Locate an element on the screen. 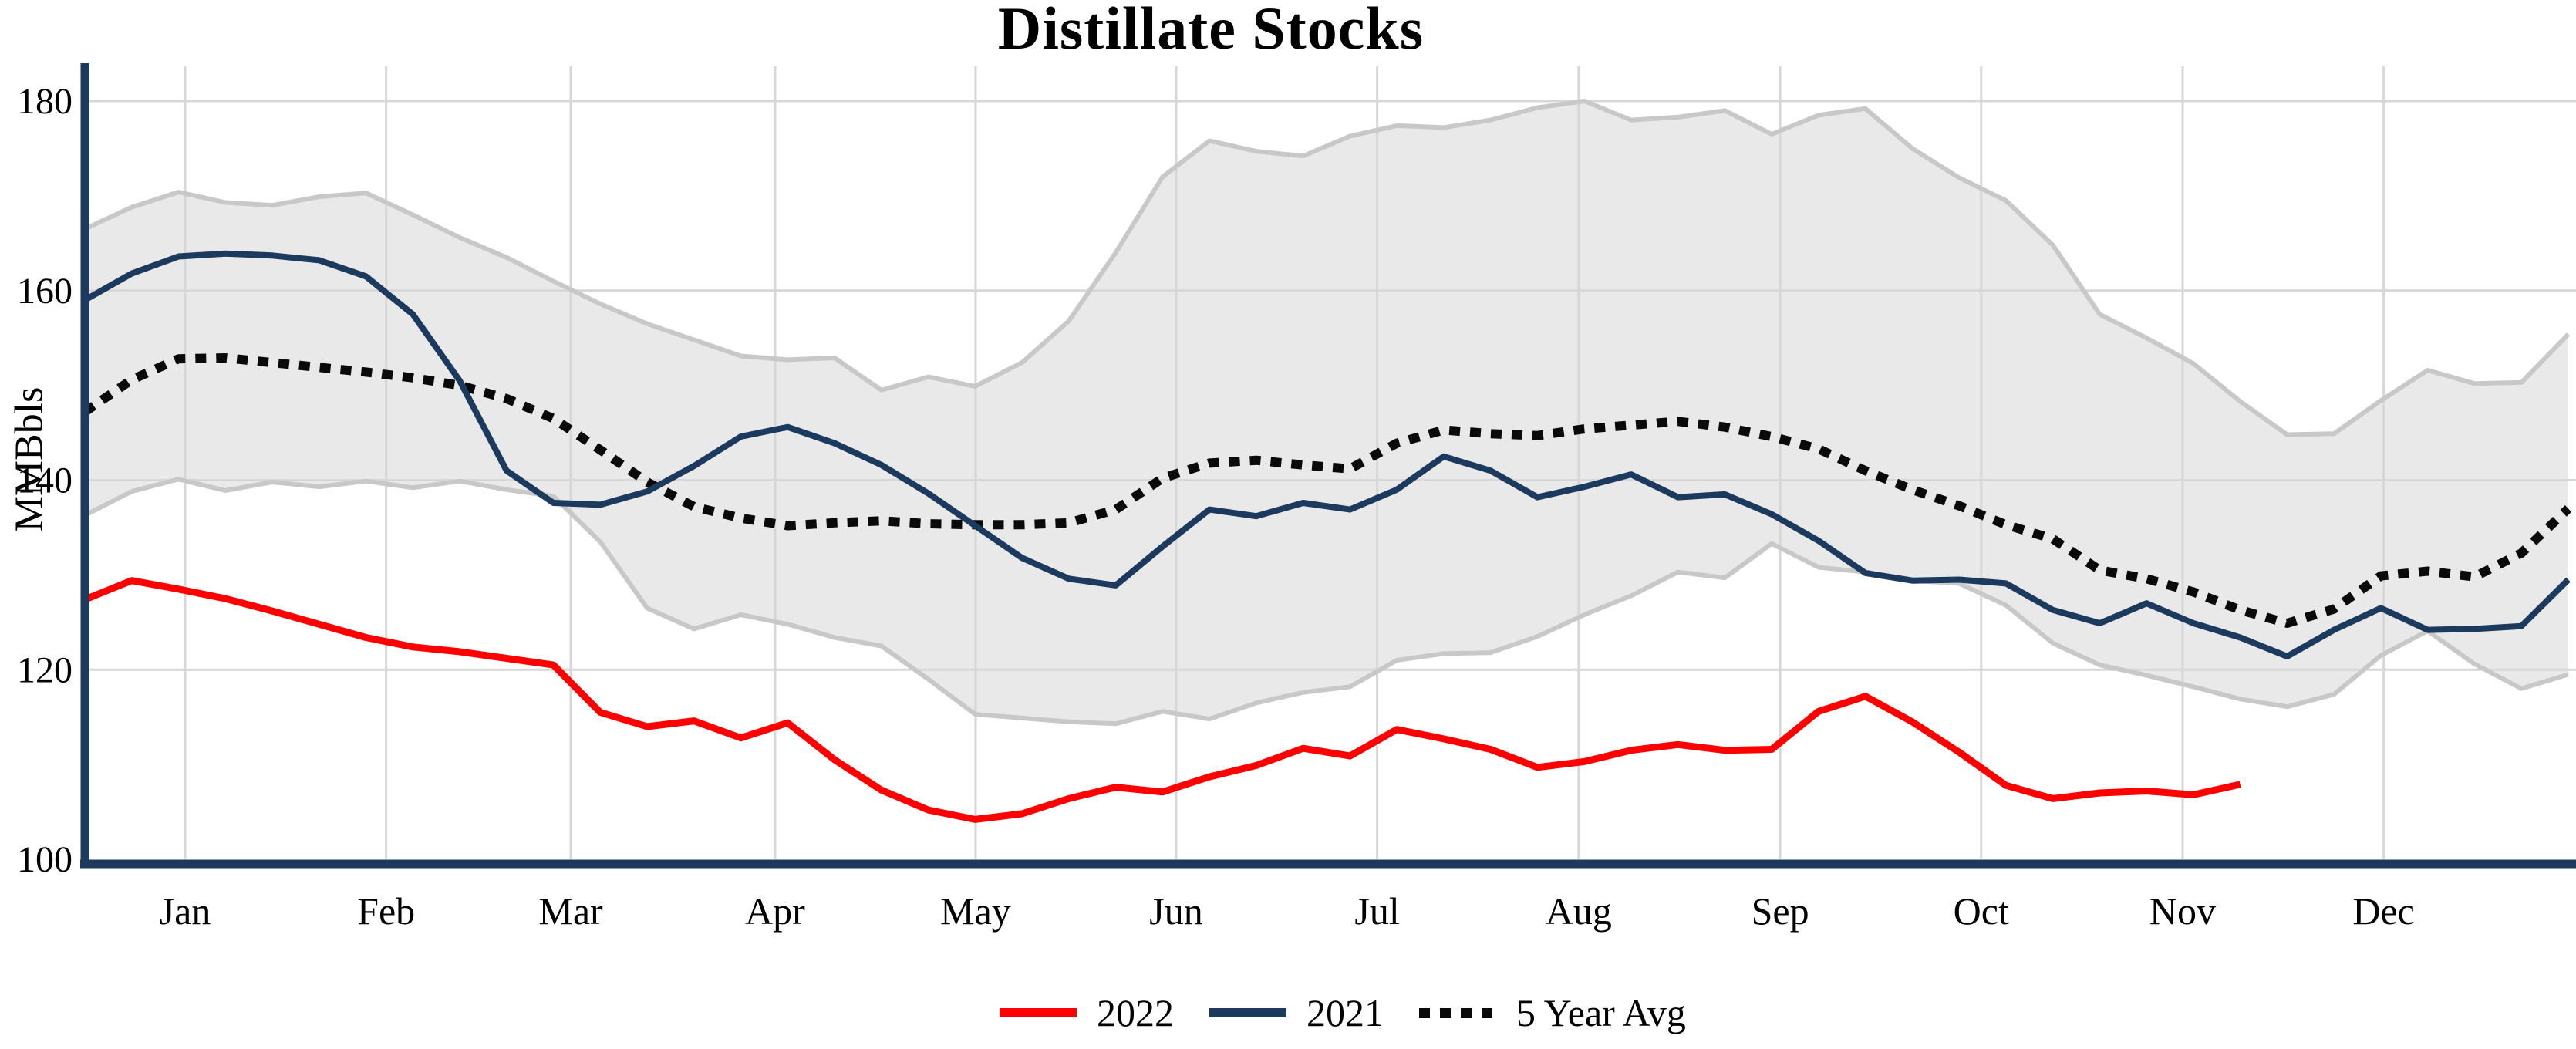 The width and height of the screenshot is (2576, 1049). legend-label-2021: 2021 is located at coordinates (1345, 1013).